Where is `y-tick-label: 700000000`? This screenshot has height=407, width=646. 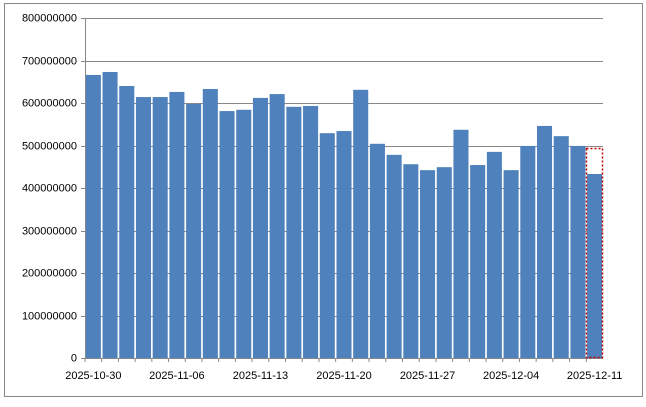 y-tick-label: 700000000 is located at coordinates (49, 61).